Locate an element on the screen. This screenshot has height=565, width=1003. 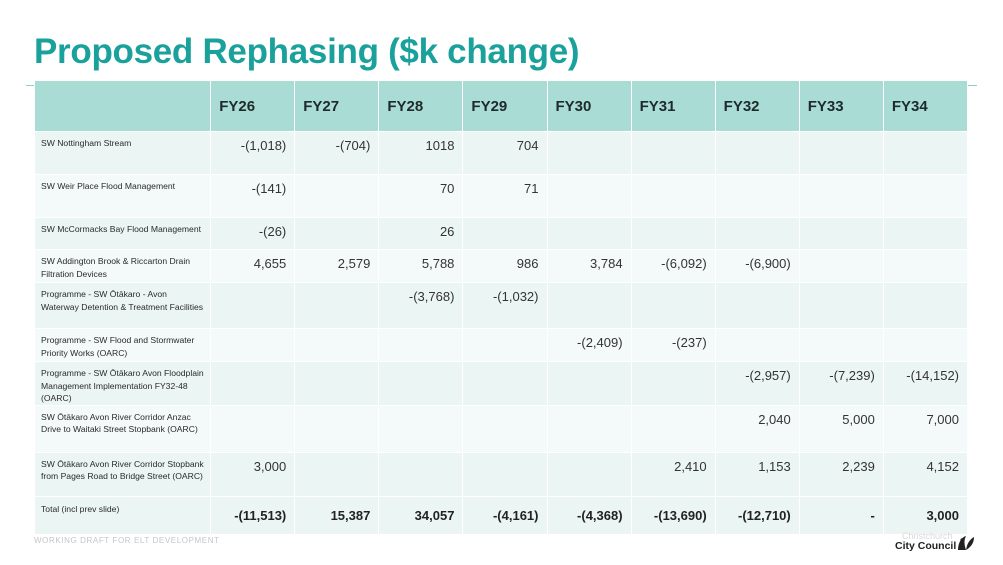
project-name-cell: SW Nottingham Stream is located at coordinates (122, 153).